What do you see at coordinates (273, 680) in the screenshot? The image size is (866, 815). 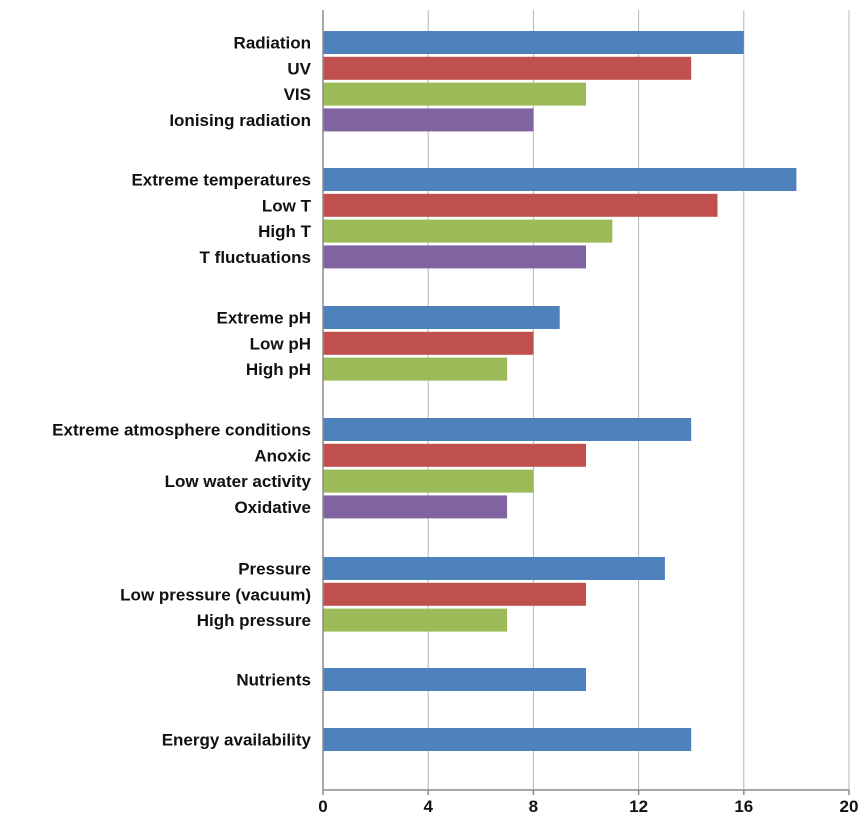 I see `category-label: Nutrients` at bounding box center [273, 680].